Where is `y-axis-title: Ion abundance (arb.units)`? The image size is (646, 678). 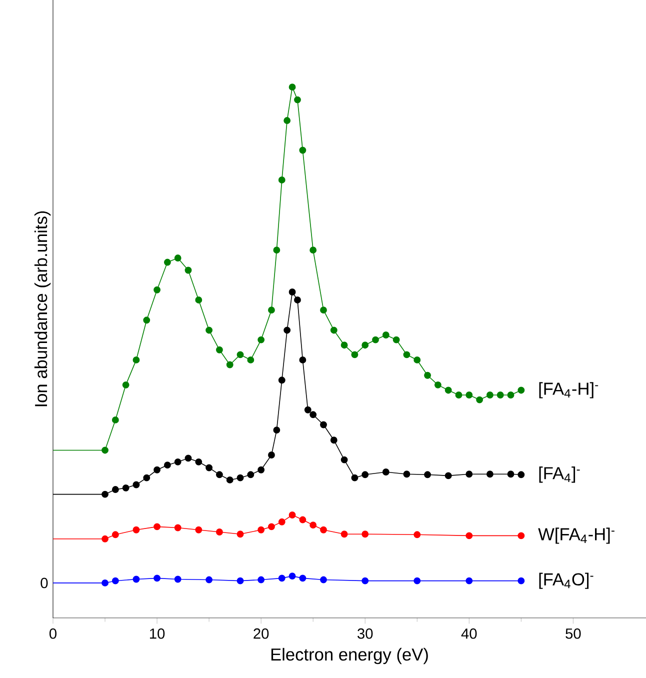 y-axis-title: Ion abundance (arb.units) is located at coordinates (42, 308).